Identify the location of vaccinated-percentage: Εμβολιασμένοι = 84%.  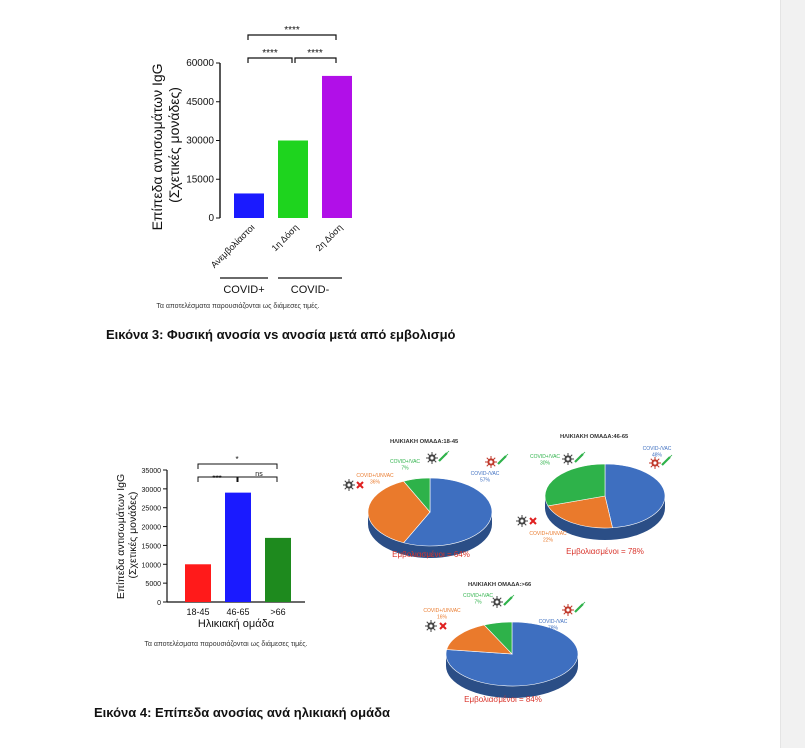
(503, 699).